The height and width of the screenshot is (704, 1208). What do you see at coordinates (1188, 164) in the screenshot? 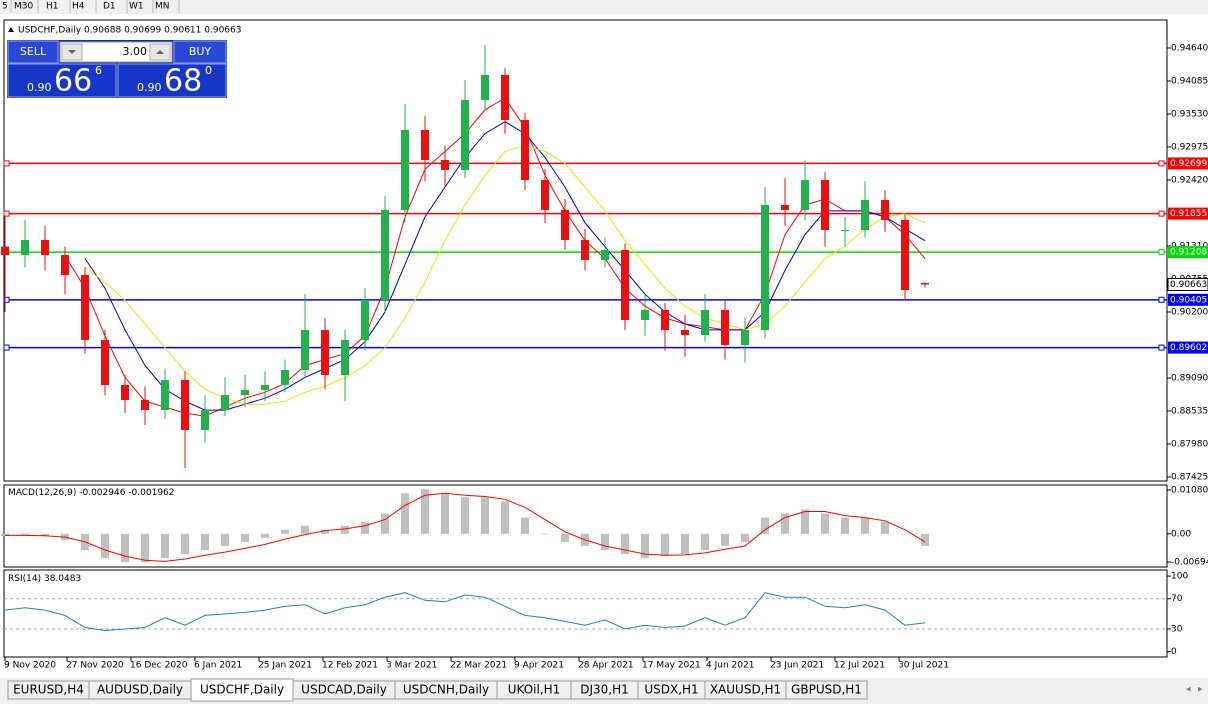
I see `level-label: 0.92699` at bounding box center [1188, 164].